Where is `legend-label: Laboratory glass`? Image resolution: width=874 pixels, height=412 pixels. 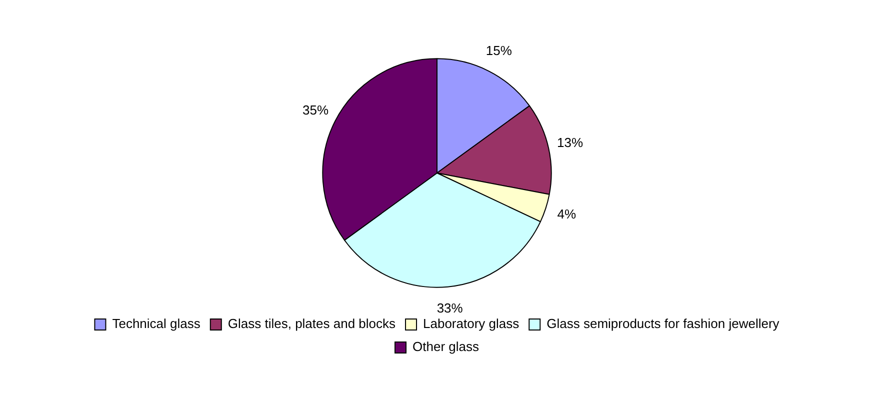 legend-label: Laboratory glass is located at coordinates (471, 324).